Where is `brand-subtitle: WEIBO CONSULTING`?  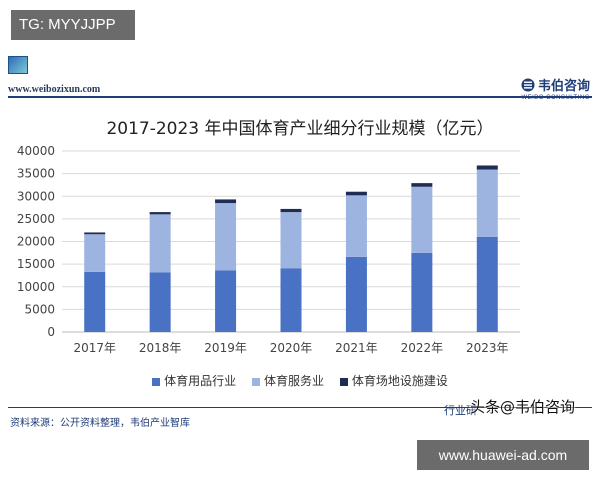
brand-subtitle: WEIBO CONSULTING is located at coordinates (555, 98).